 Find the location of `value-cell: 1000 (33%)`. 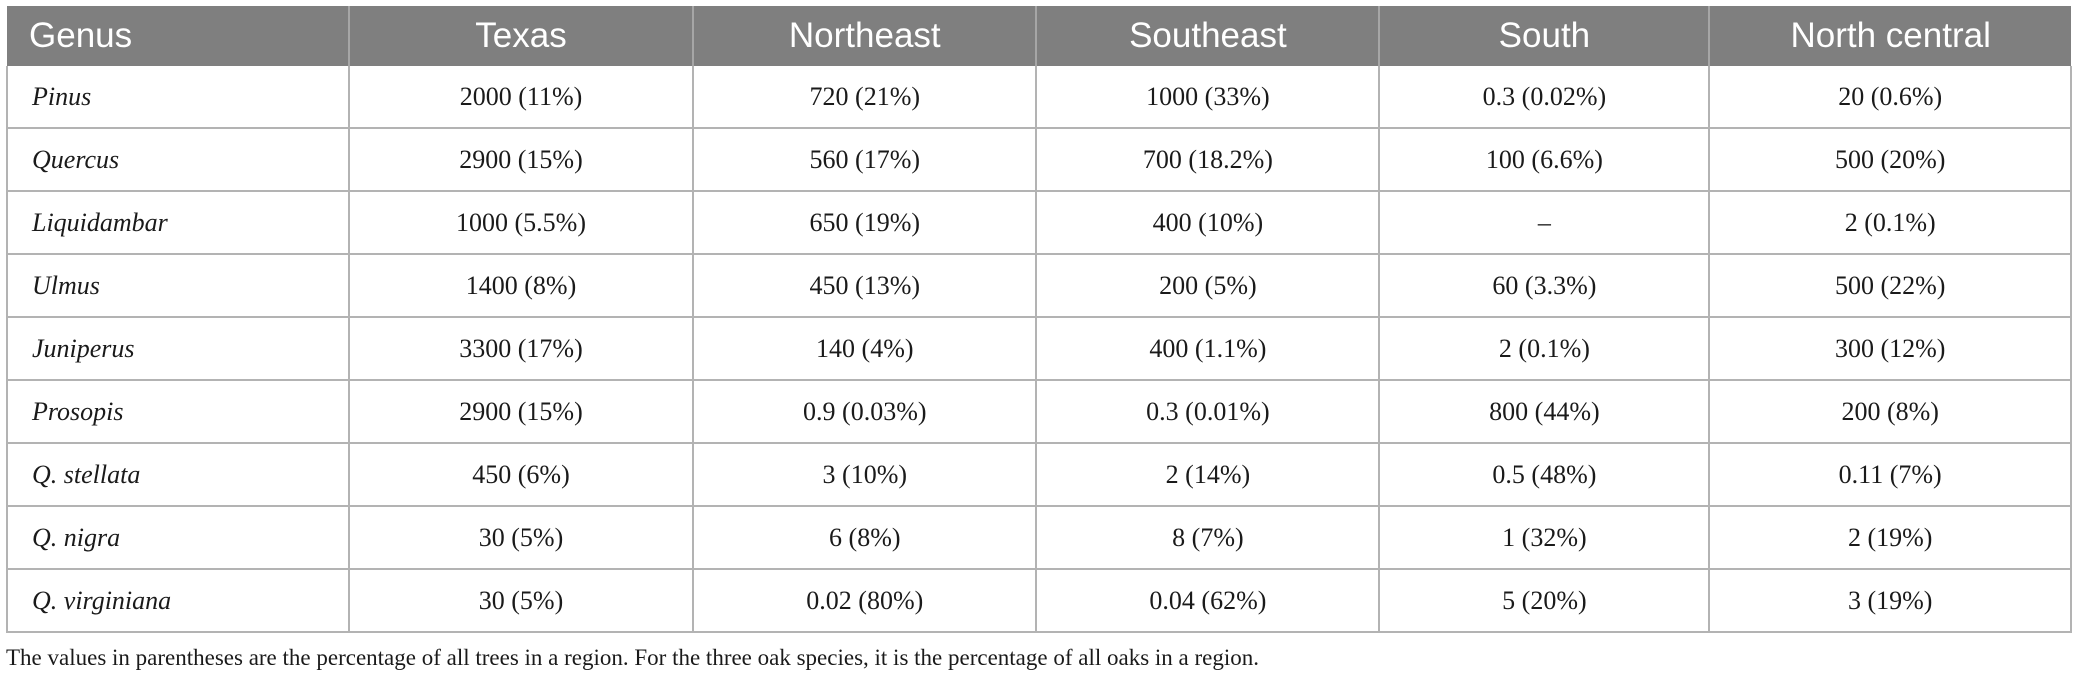

value-cell: 1000 (33%) is located at coordinates (1208, 97).